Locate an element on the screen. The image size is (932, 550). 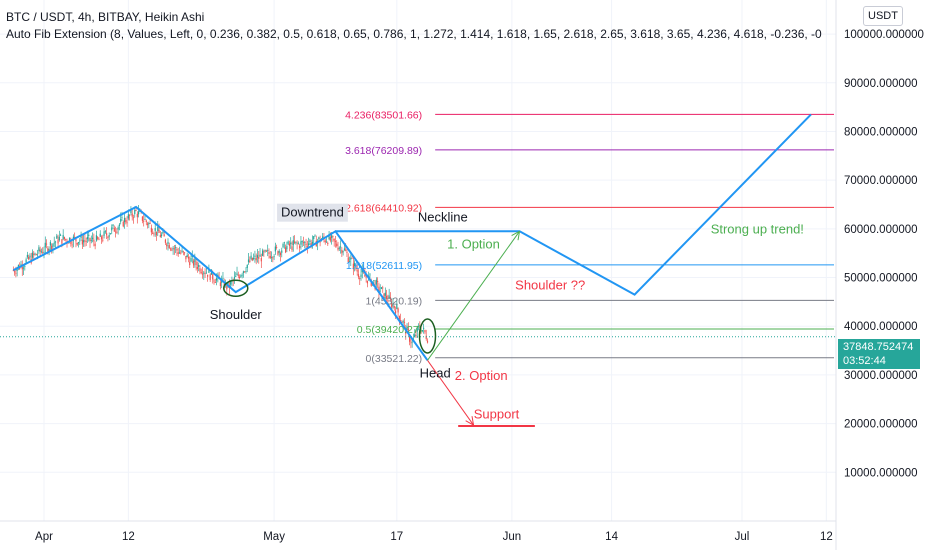
annotation-box is located at coordinates (312, 212).